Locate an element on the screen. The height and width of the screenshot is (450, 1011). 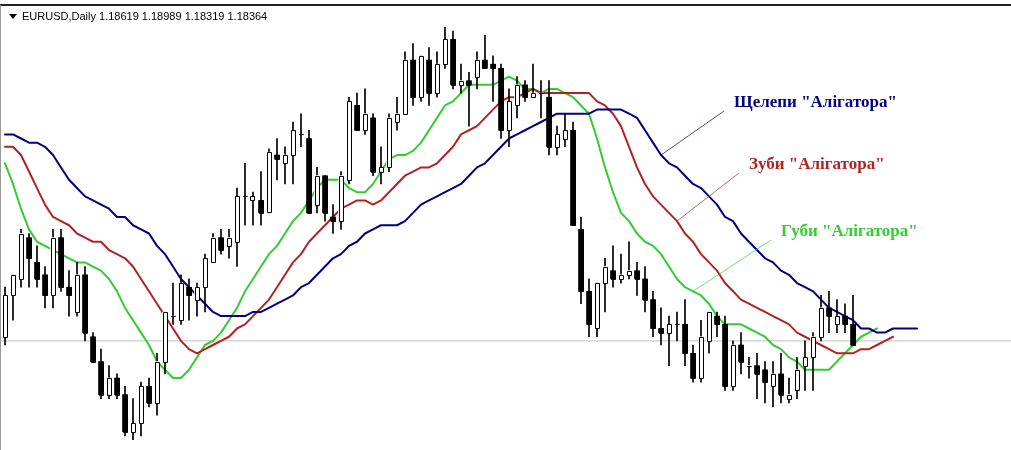
chart-title: EURUSD,Daily 1.18619 1.18989 1.18319 1.18364 is located at coordinates (145, 16).